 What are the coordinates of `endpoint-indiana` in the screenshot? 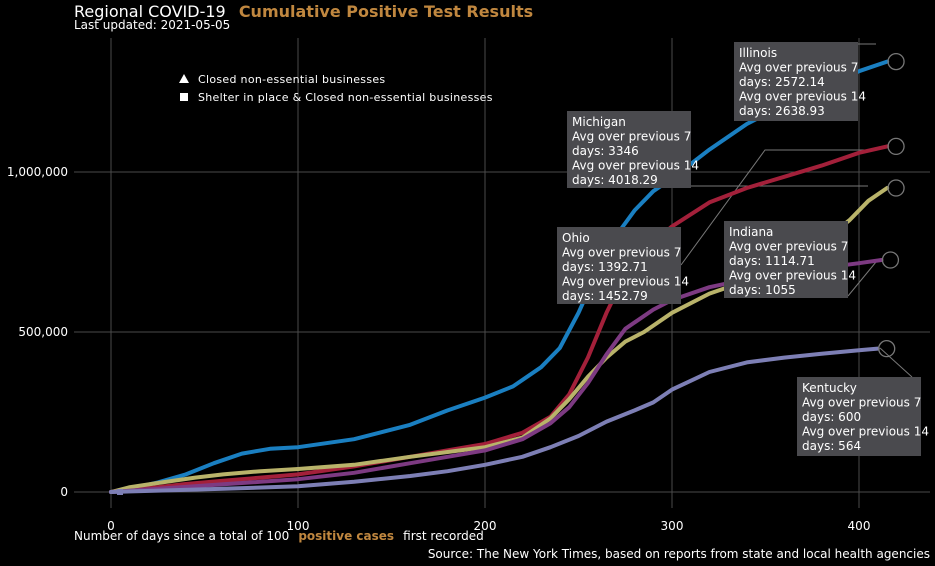 It's located at (890, 260).